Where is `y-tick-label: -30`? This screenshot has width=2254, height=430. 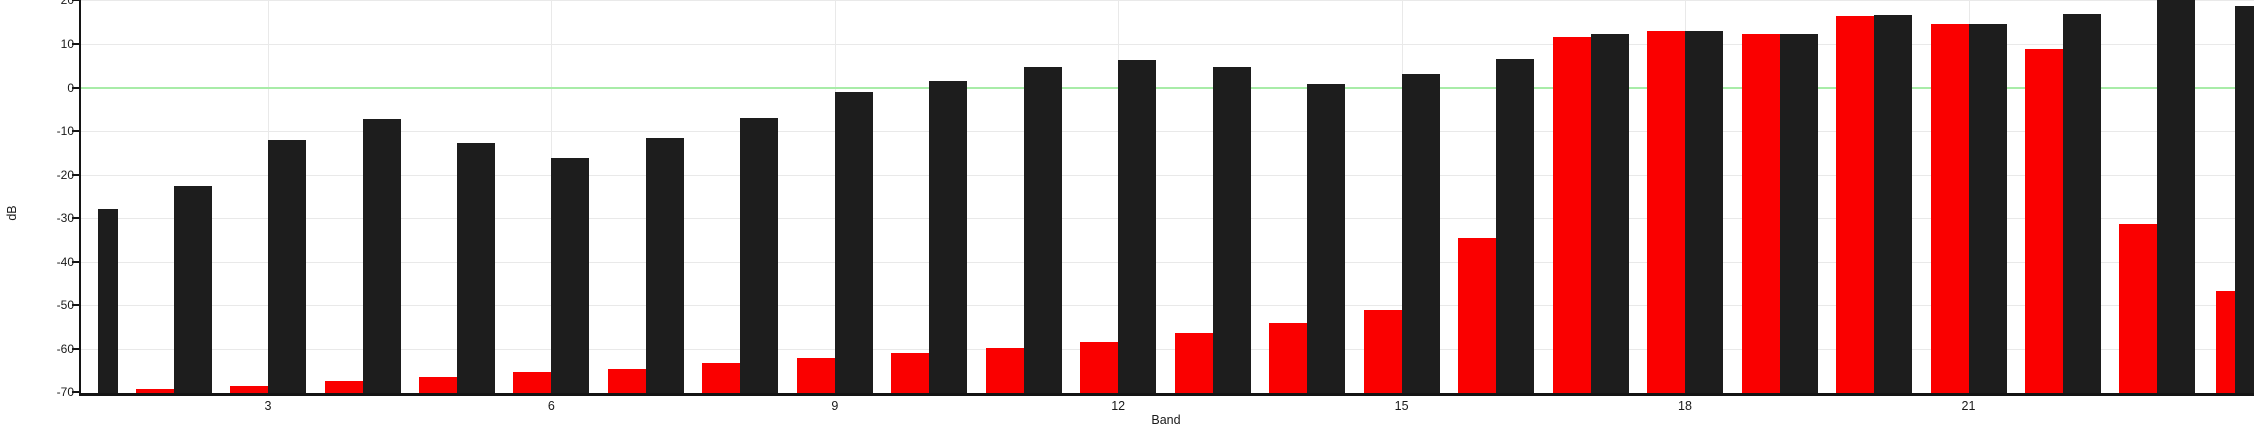 y-tick-label: -30 is located at coordinates (65, 218).